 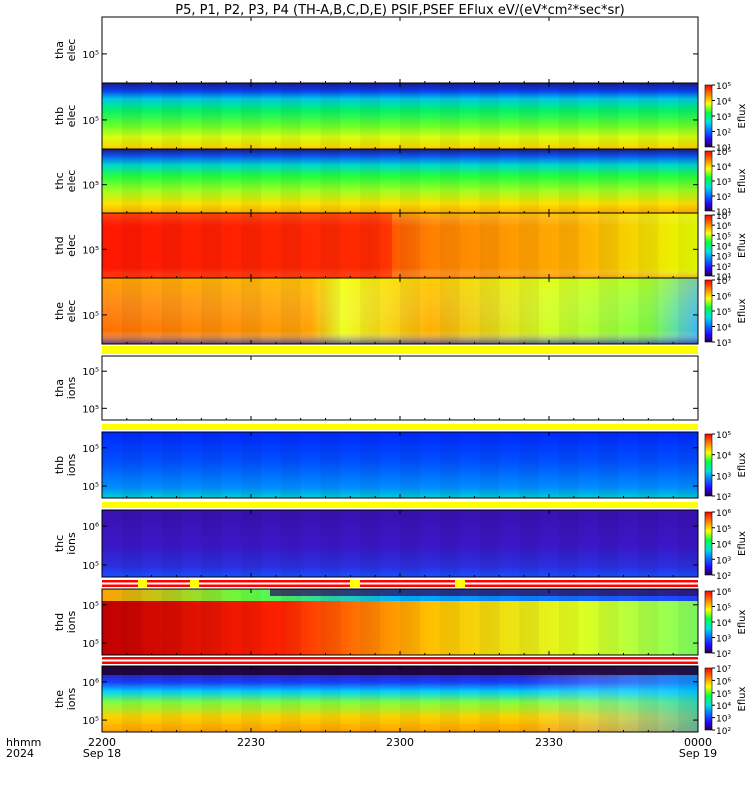 What do you see at coordinates (400, 467) in the screenshot?
I see `panel-thb-ions: thbions 10⁵ 10⁵ 10² 10³ 10⁴ 10⁵ Eflux` at bounding box center [400, 467].